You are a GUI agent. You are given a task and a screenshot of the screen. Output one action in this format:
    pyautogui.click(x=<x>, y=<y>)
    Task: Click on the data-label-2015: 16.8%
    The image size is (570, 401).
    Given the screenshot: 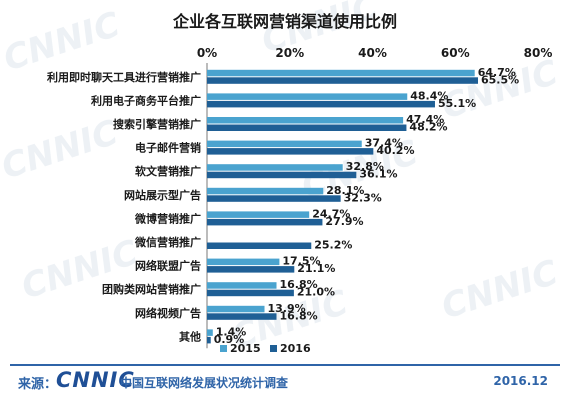 What is the action you would take?
    pyautogui.click(x=299, y=284)
    